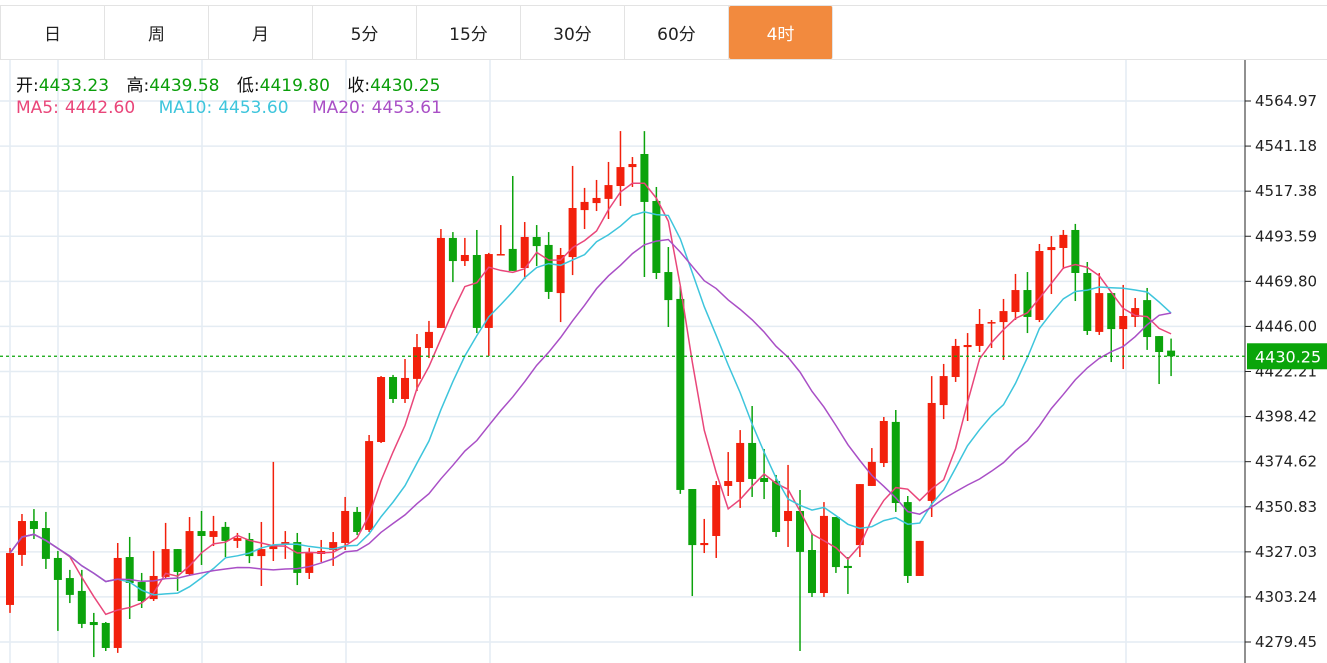 The image size is (1327, 663). I want to click on y-tick-label: 4303.24, so click(1286, 597).